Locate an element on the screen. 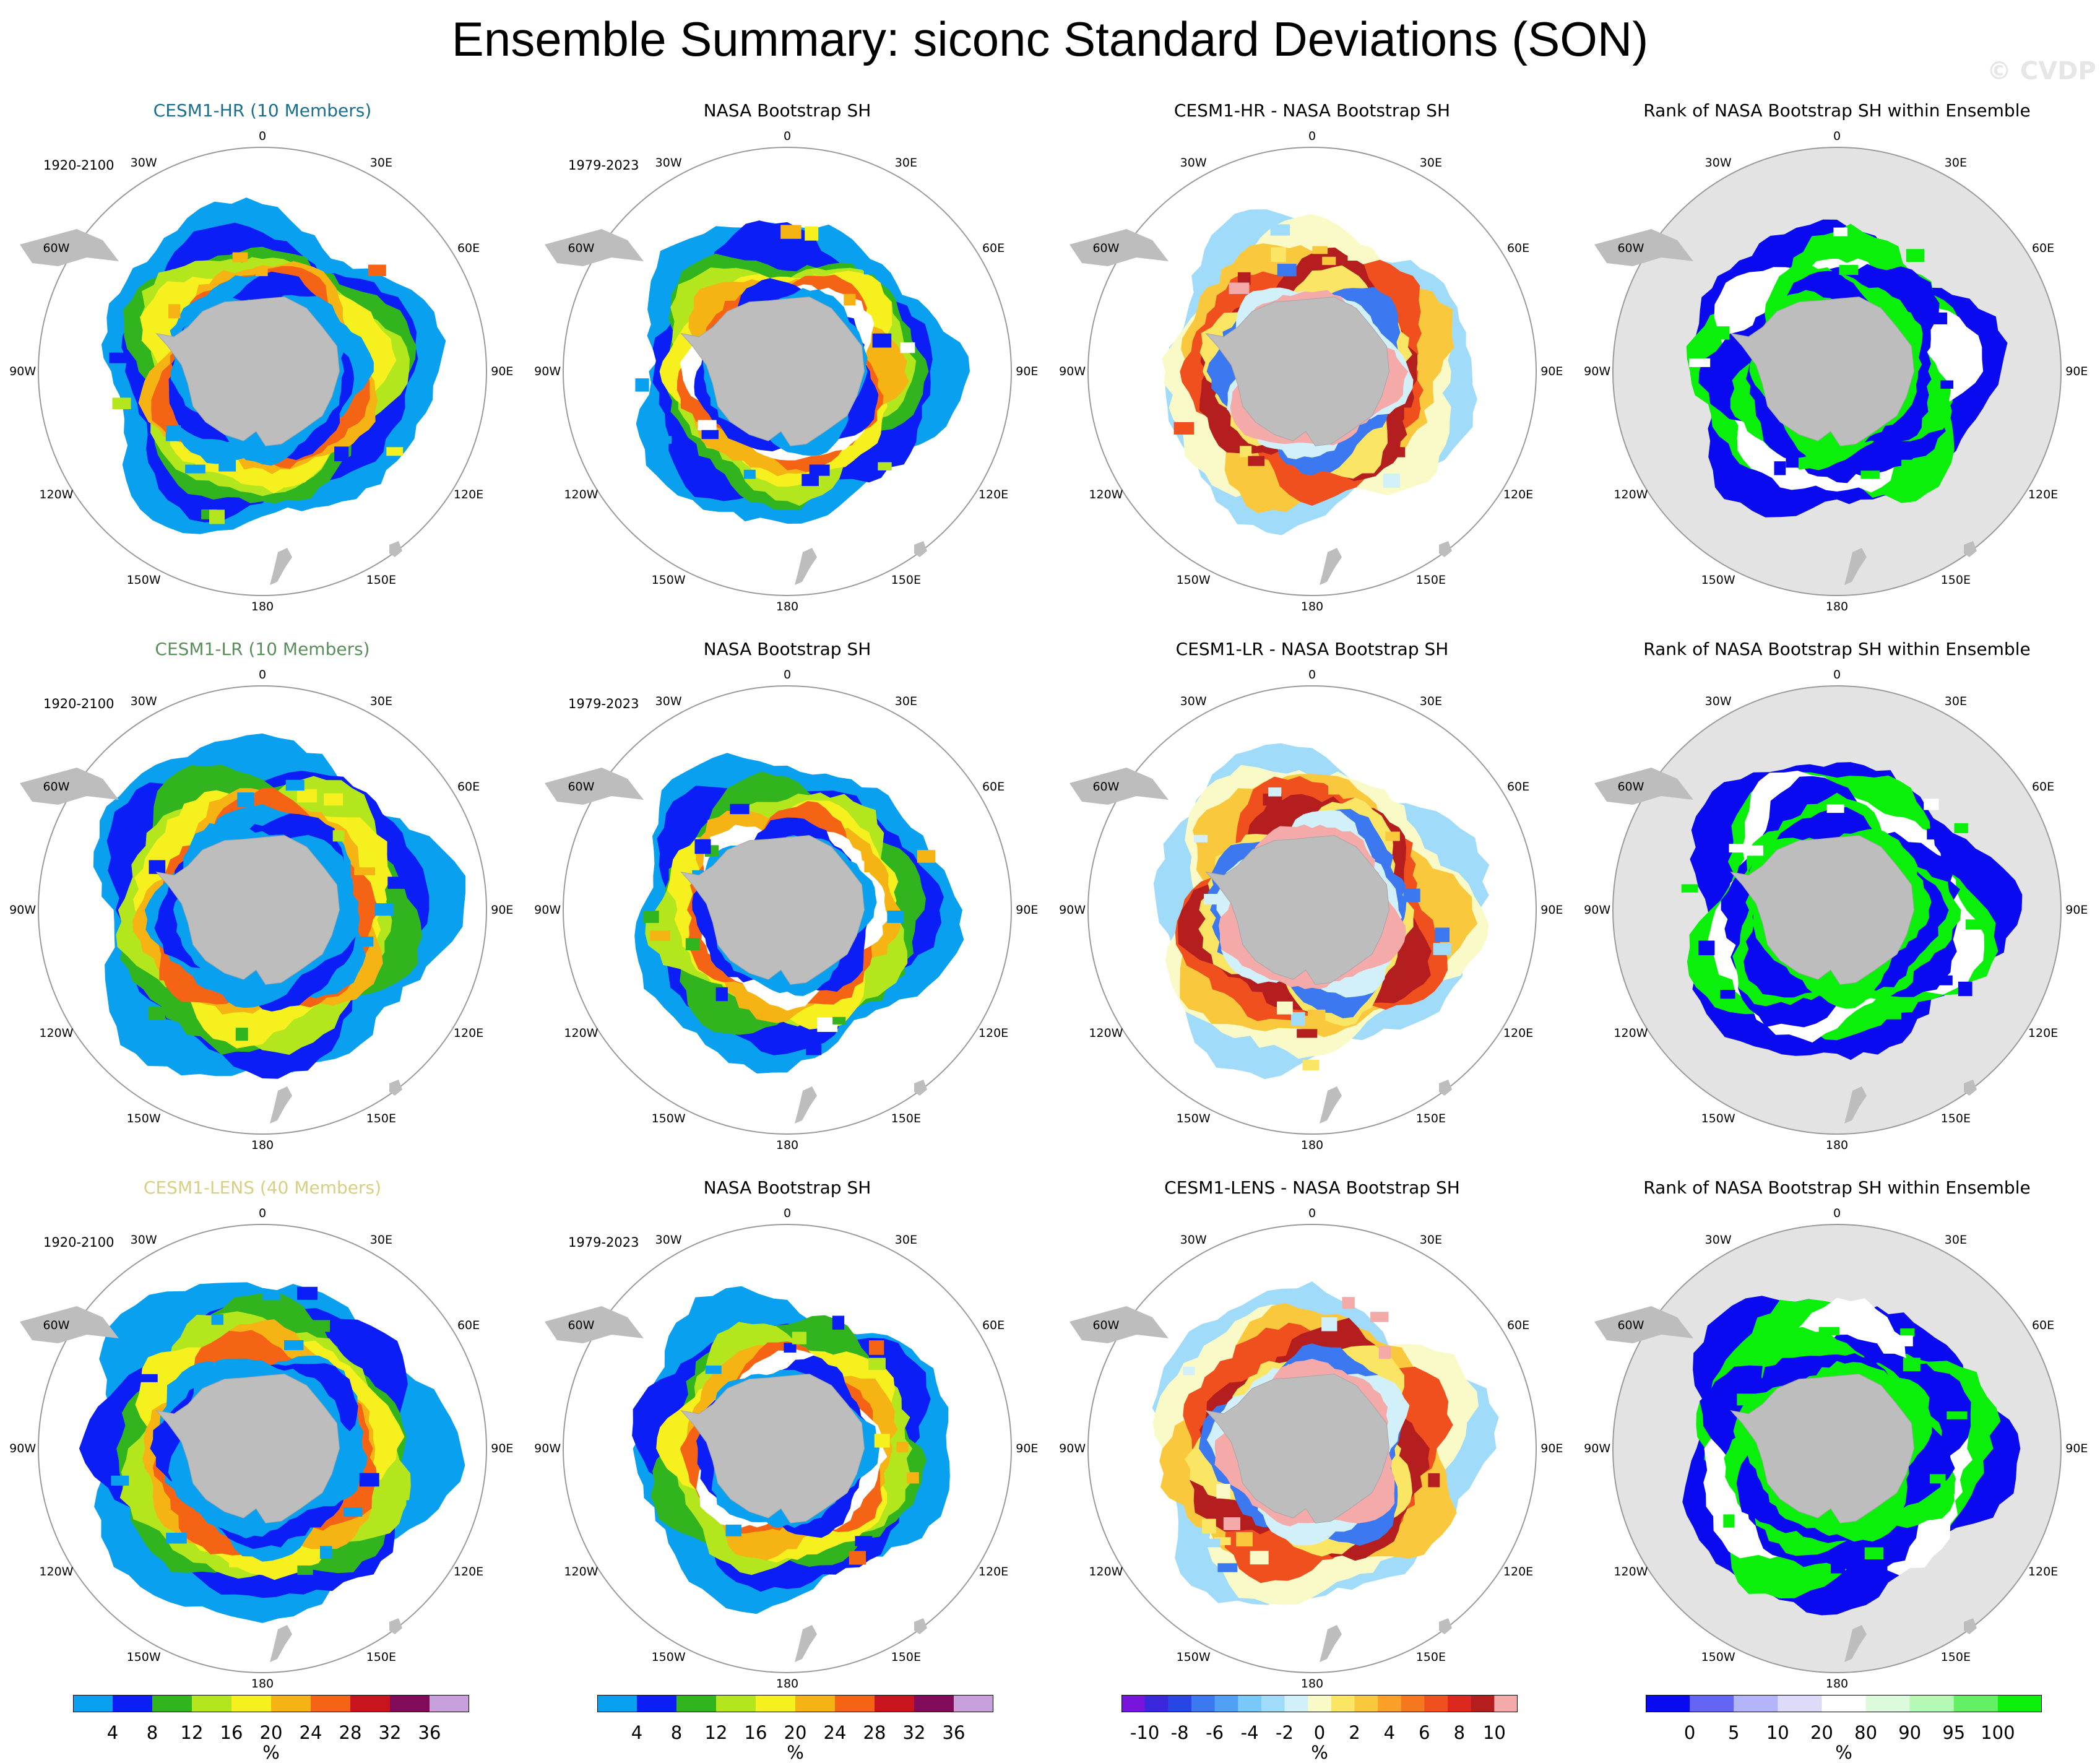 This screenshot has width=2100, height=1763. colorbar-tick-label: 12 is located at coordinates (716, 1732).